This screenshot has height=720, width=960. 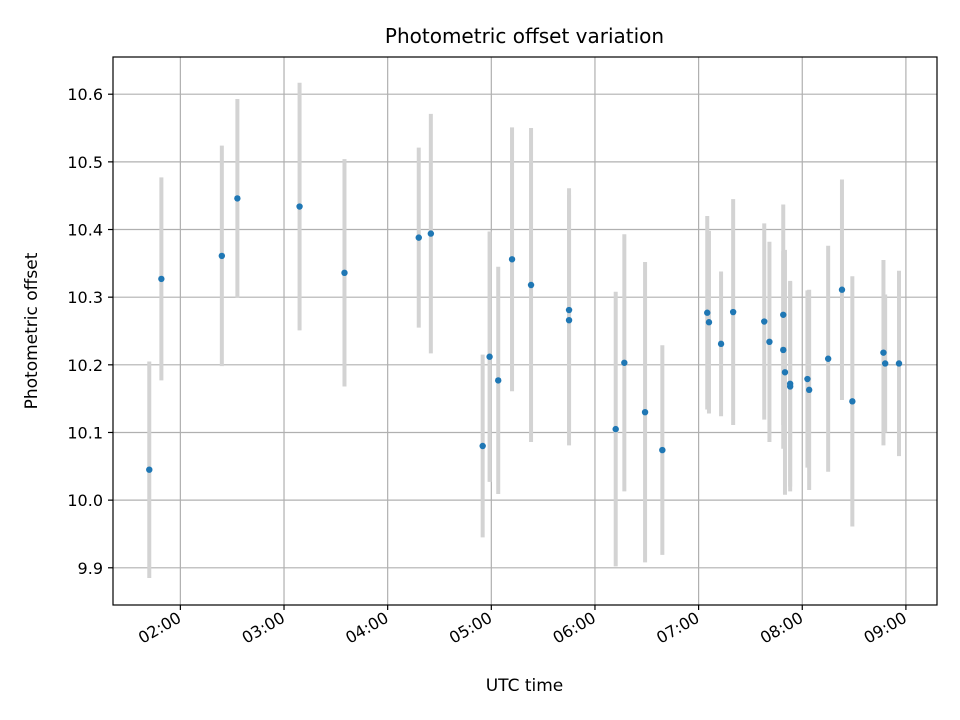 What do you see at coordinates (85, 230) in the screenshot?
I see `y-tick-label: 10.4` at bounding box center [85, 230].